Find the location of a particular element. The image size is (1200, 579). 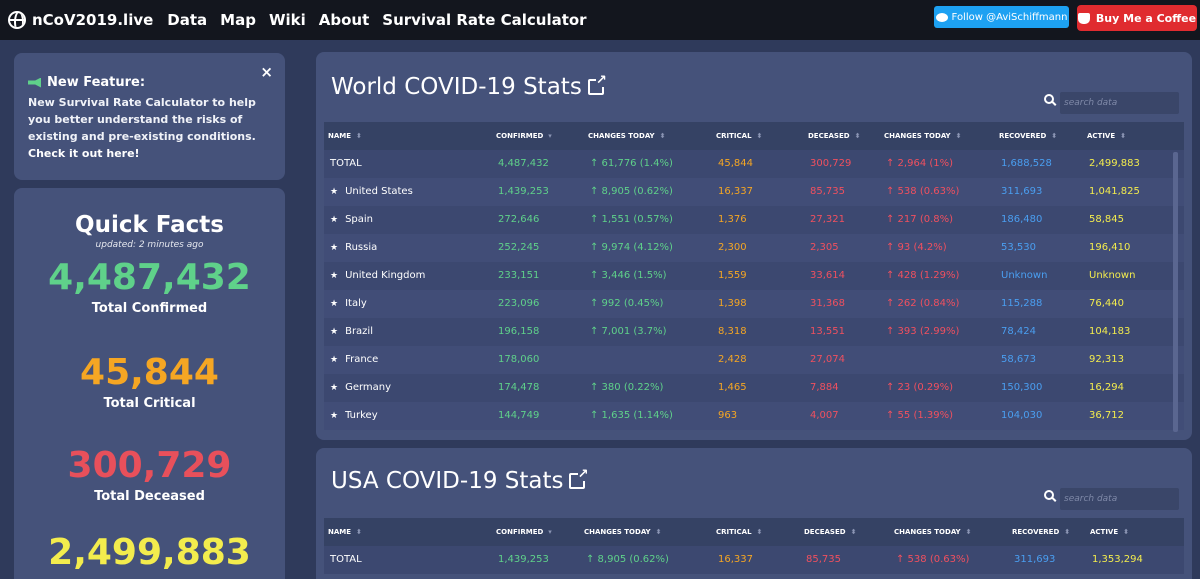

brand: nCoV2019.live is located at coordinates (80, 20).